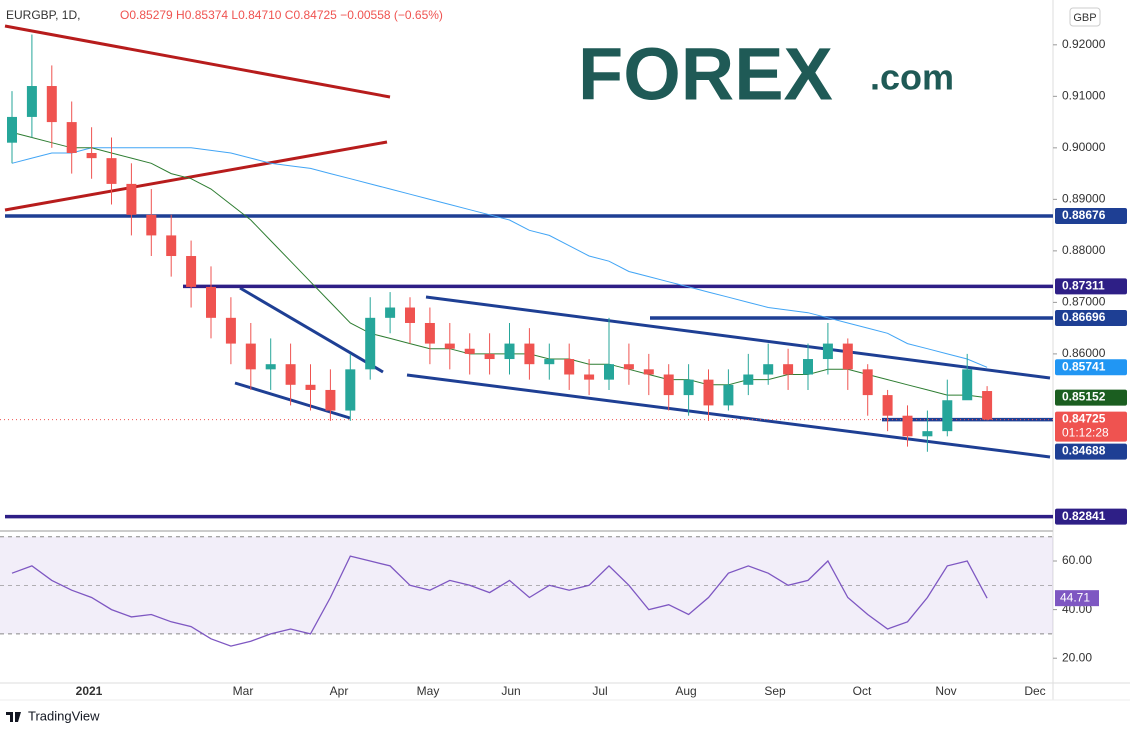 The image size is (1130, 734). I want to click on price-tag-label: 0.82841, so click(1084, 516).